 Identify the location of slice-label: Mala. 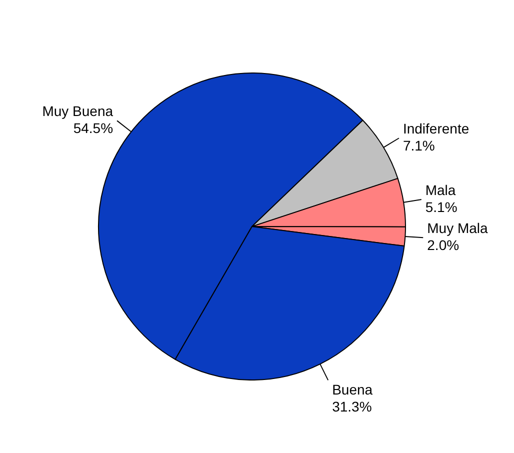
(440, 190).